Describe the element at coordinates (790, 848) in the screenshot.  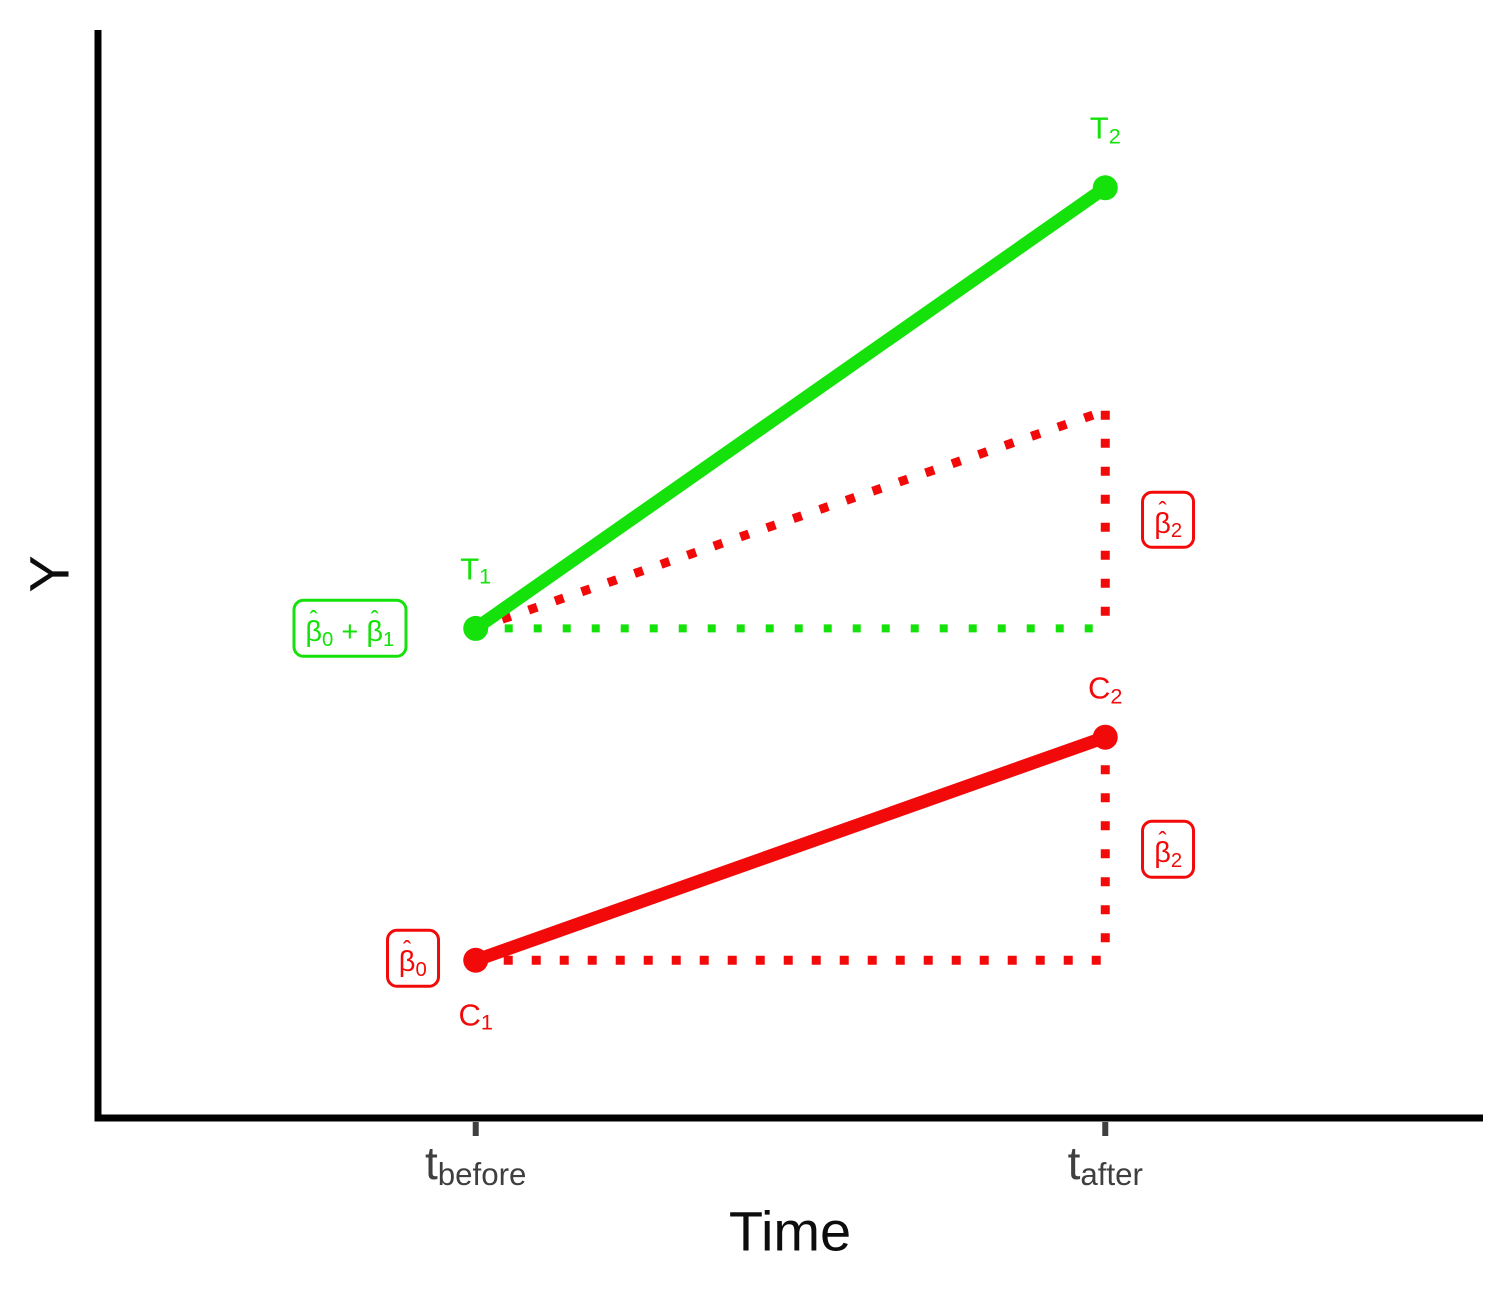
I see `control-line` at that location.